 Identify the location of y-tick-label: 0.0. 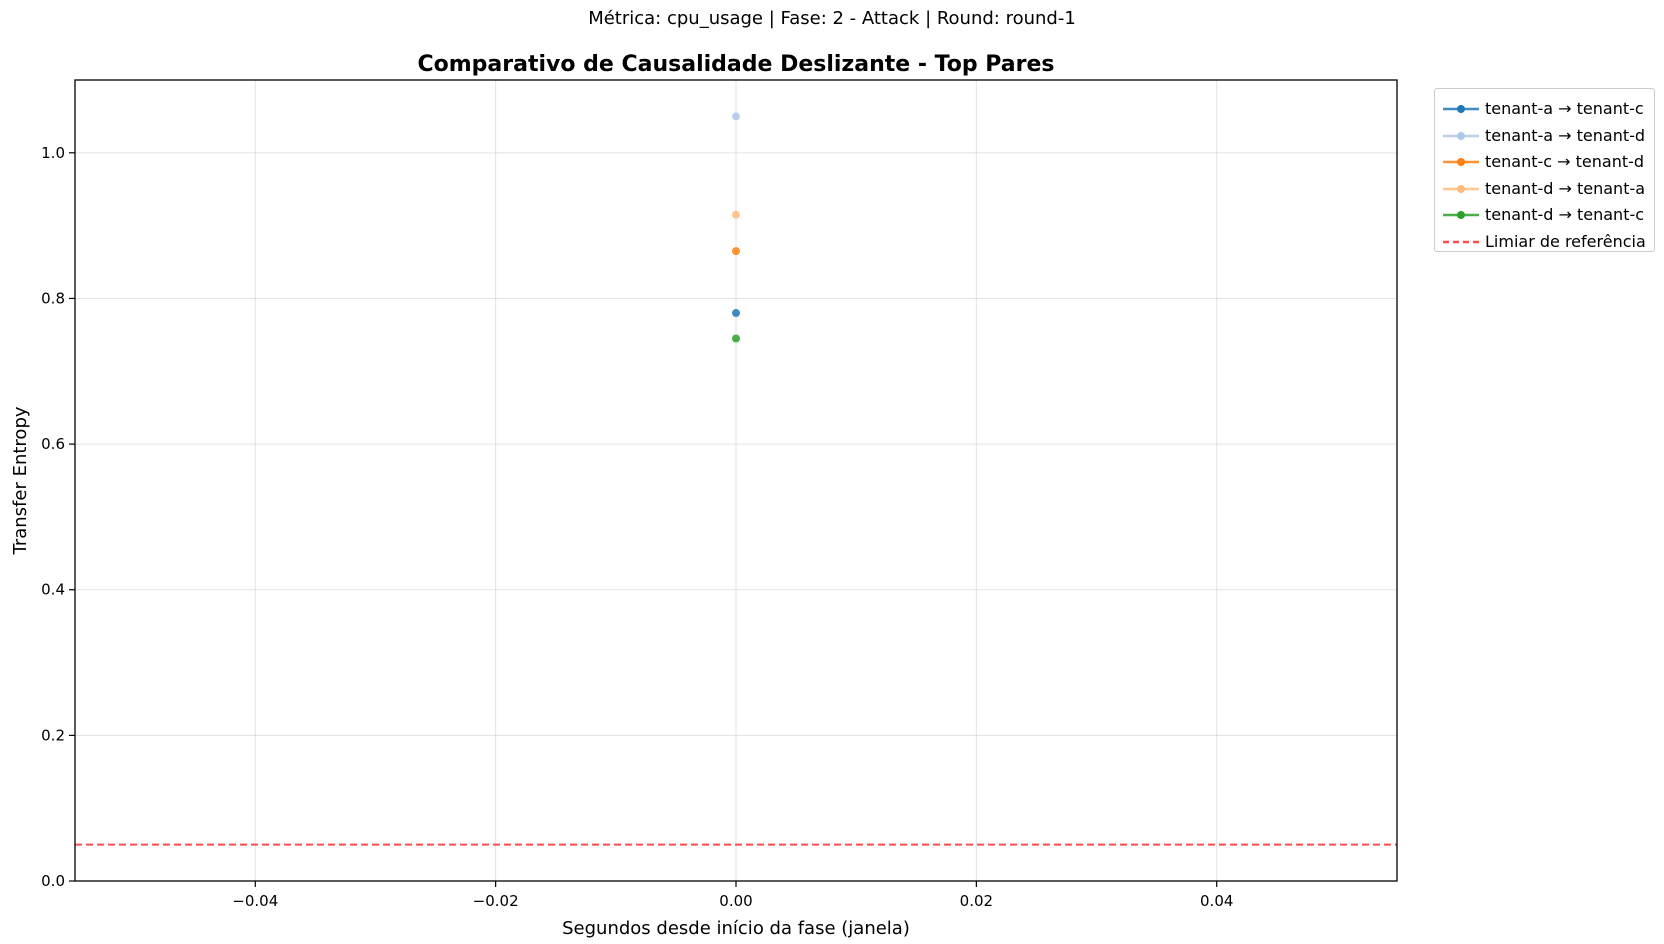
(53, 881).